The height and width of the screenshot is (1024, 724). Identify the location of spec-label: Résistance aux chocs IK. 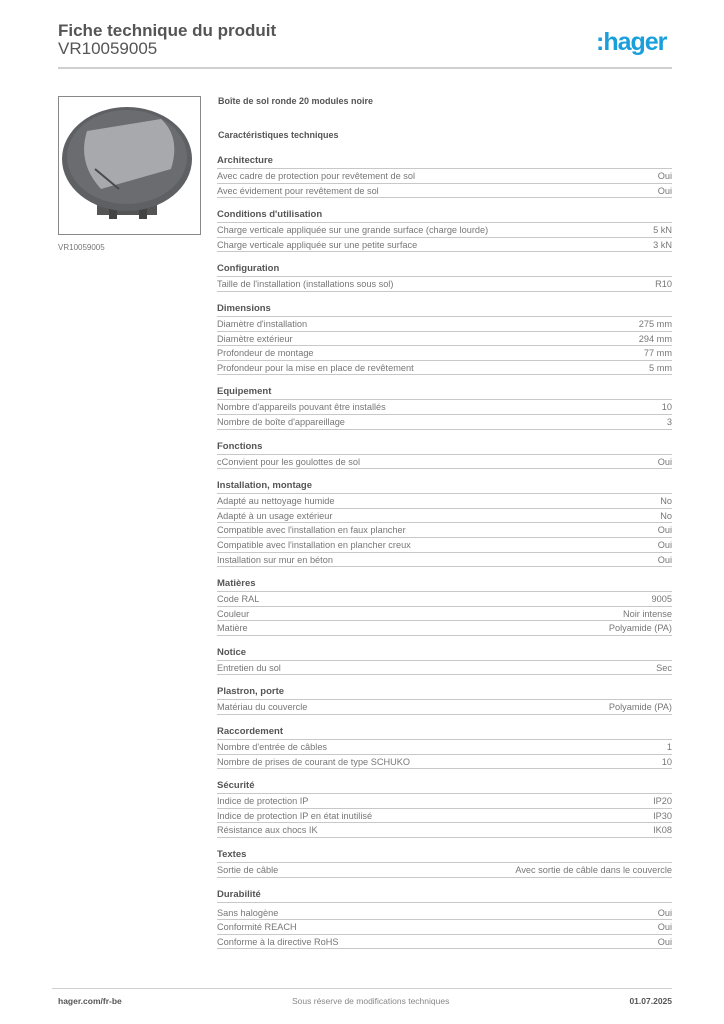
(267, 830).